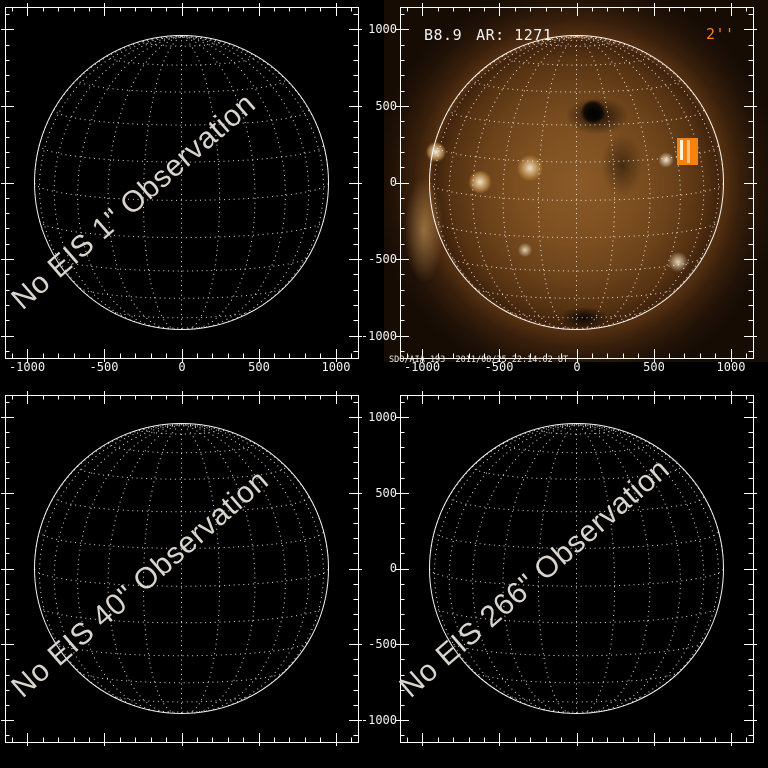  Describe the element at coordinates (514, 35) in the screenshot. I see `active-region-label: AR: 1271` at that location.